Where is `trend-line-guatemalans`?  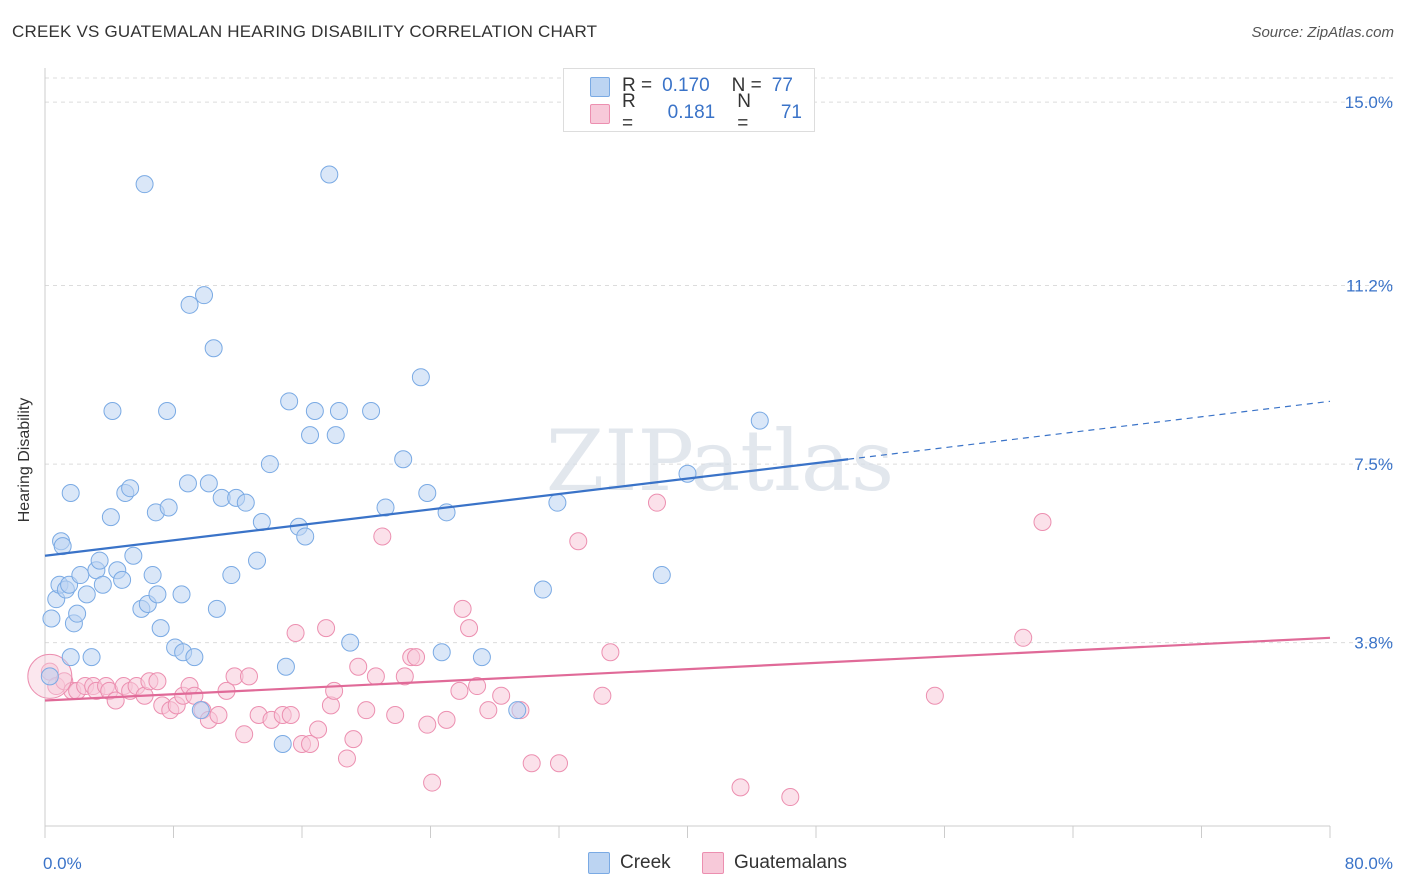 trend-line-guatemalans is located at coordinates (687, 669).